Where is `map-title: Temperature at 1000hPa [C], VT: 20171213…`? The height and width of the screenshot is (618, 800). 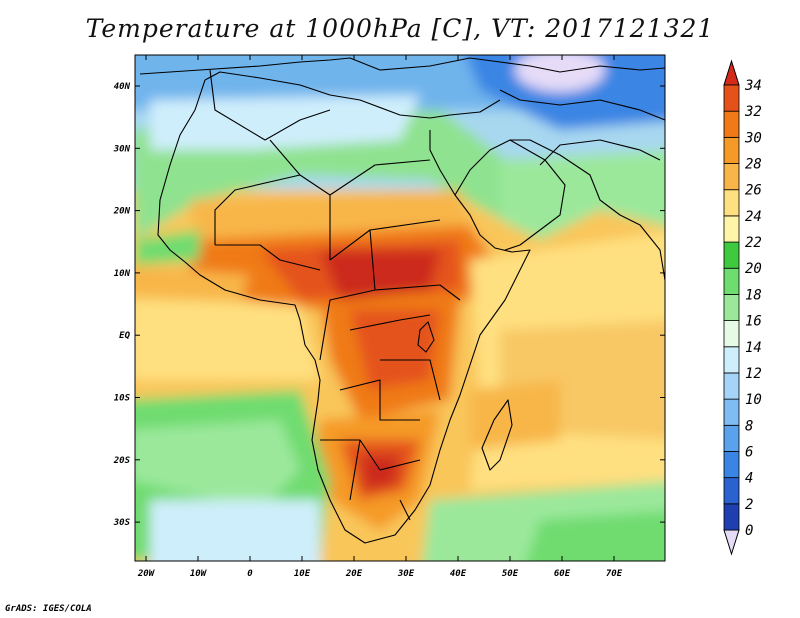 map-title: Temperature at 1000hPa [C], VT: 20171213… is located at coordinates (400, 28).